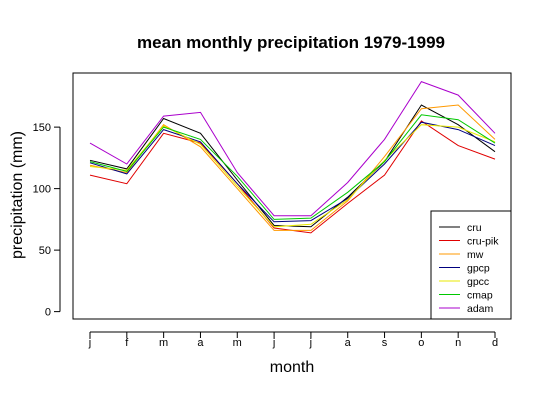  I want to click on legend-label-mw: mw, so click(475, 255).